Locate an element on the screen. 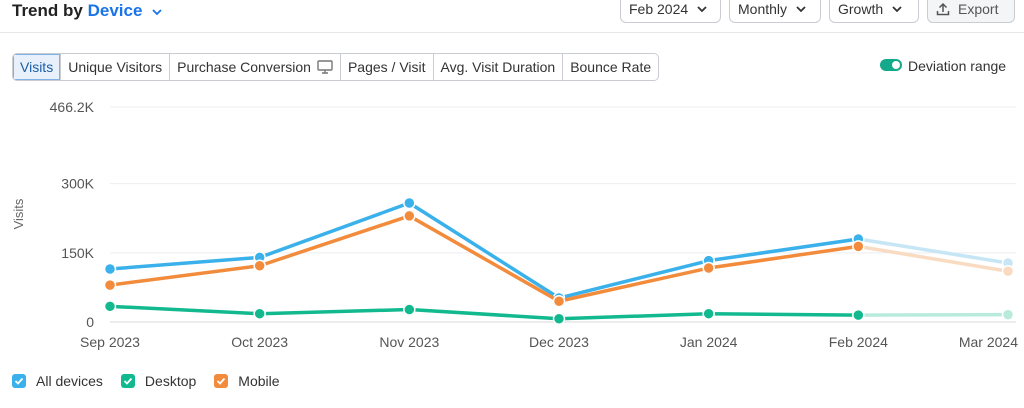 The height and width of the screenshot is (408, 1024). x-tick-label: Oct 2023 is located at coordinates (259, 342).